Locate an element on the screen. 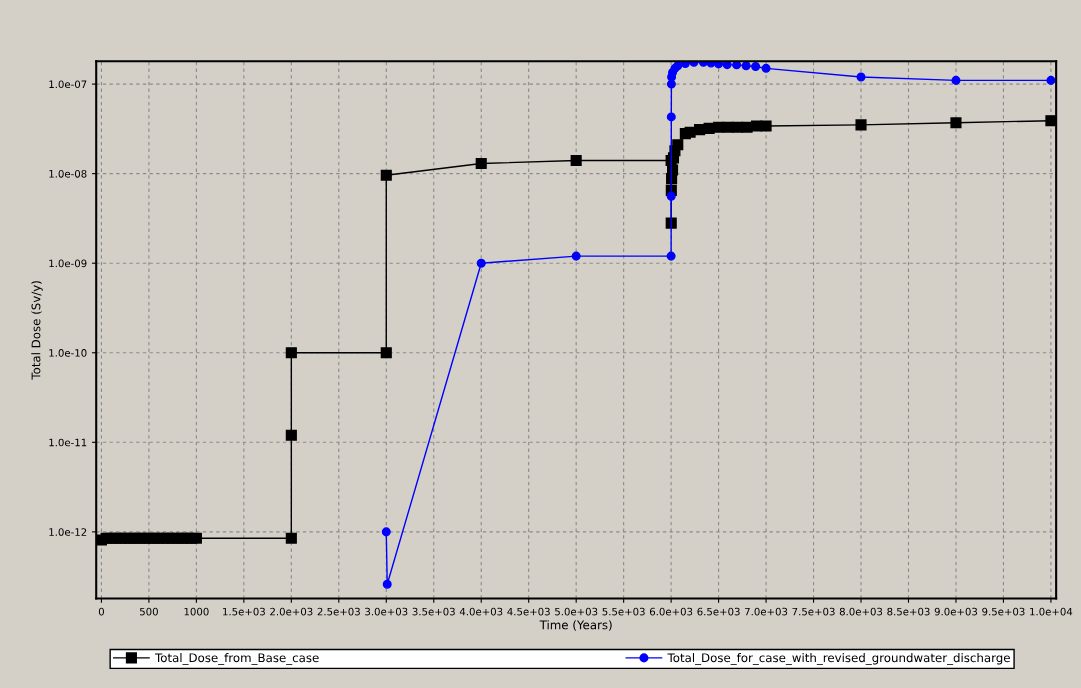  x-tick-label: 8.0e+03 is located at coordinates (861, 611).